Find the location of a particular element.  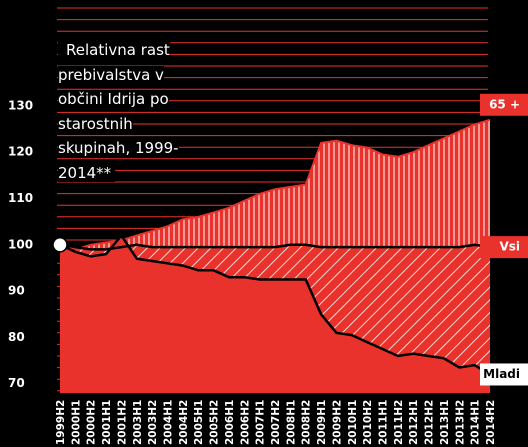

legend-label: Vsi is located at coordinates (509, 247).